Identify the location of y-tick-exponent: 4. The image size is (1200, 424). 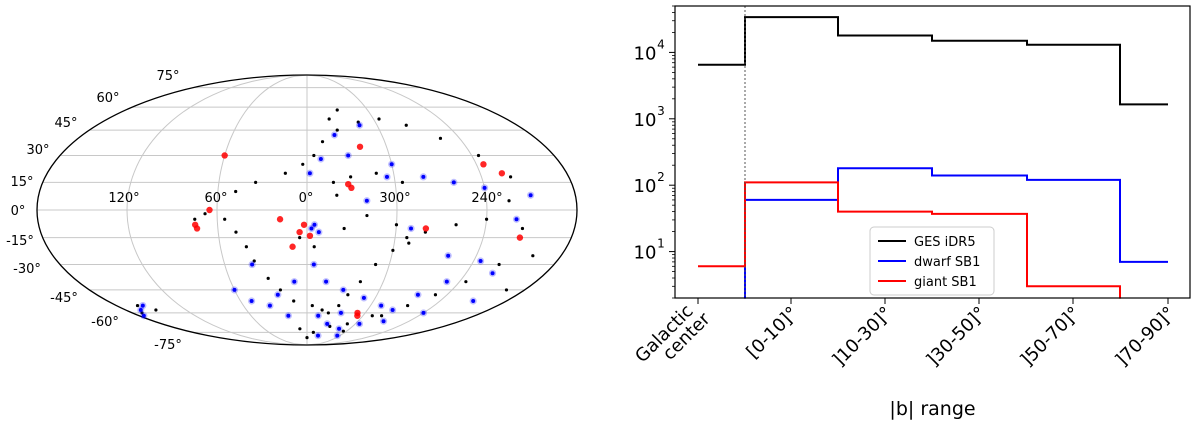
(661, 44).